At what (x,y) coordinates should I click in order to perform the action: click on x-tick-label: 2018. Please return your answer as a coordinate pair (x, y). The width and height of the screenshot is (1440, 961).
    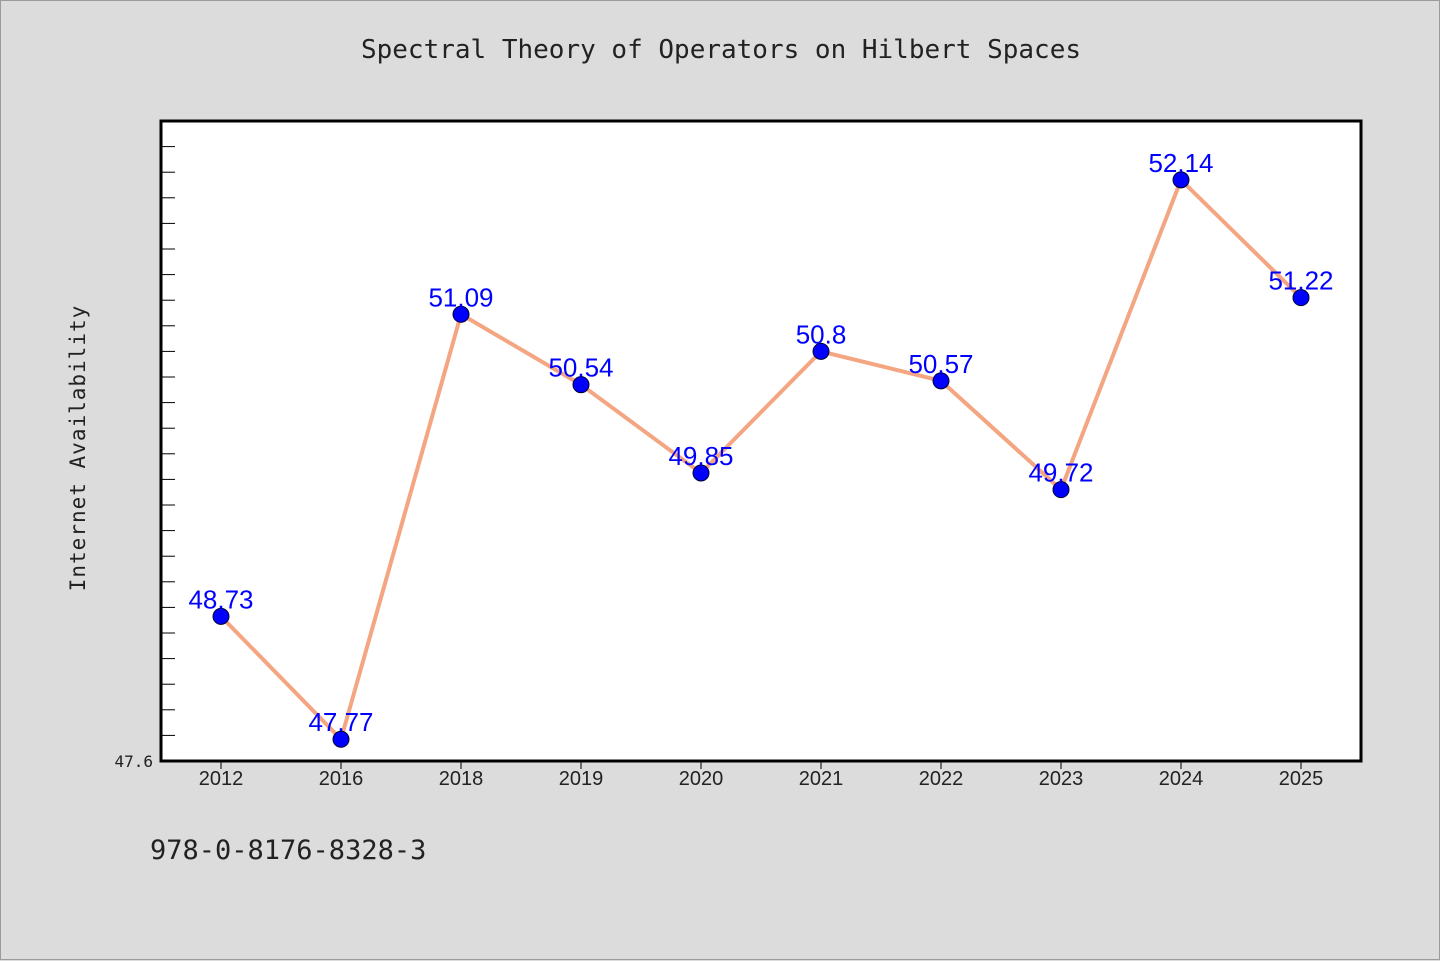
    Looking at the image, I should click on (461, 779).